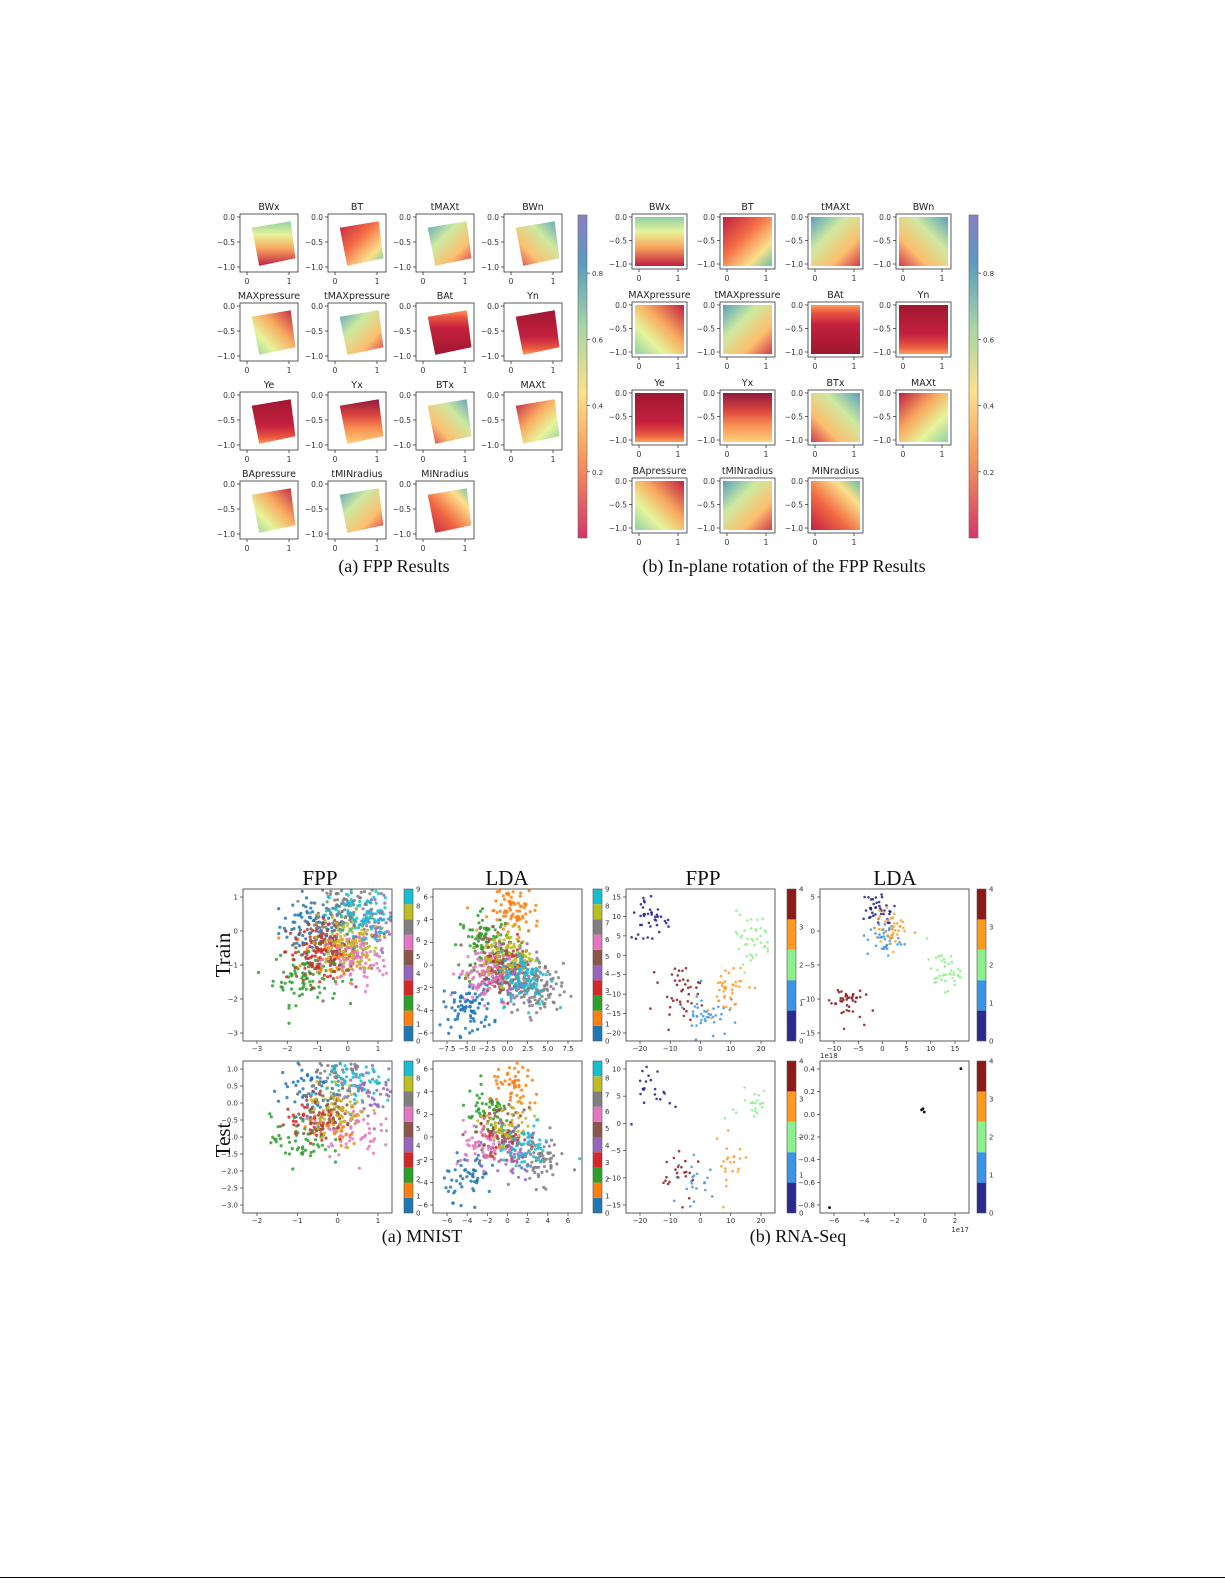 Image resolution: width=1225 pixels, height=1585 pixels. What do you see at coordinates (229, 1155) in the screenshot?
I see `y-tick-label: −1.5` at bounding box center [229, 1155].